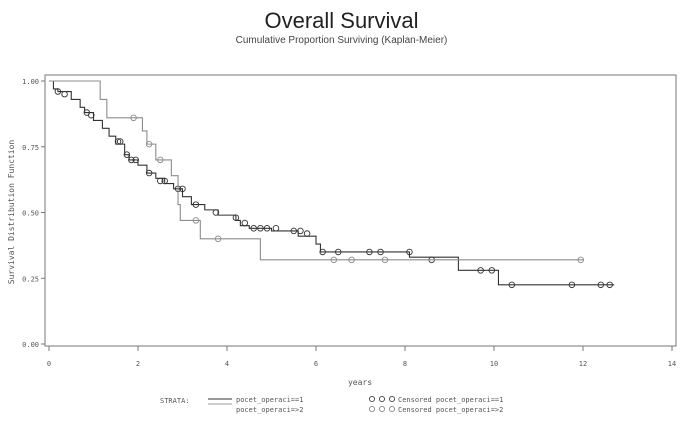 Image resolution: width=683 pixels, height=421 pixels. Describe the element at coordinates (30, 214) in the screenshot. I see `y-tick-label: 0.50` at that location.